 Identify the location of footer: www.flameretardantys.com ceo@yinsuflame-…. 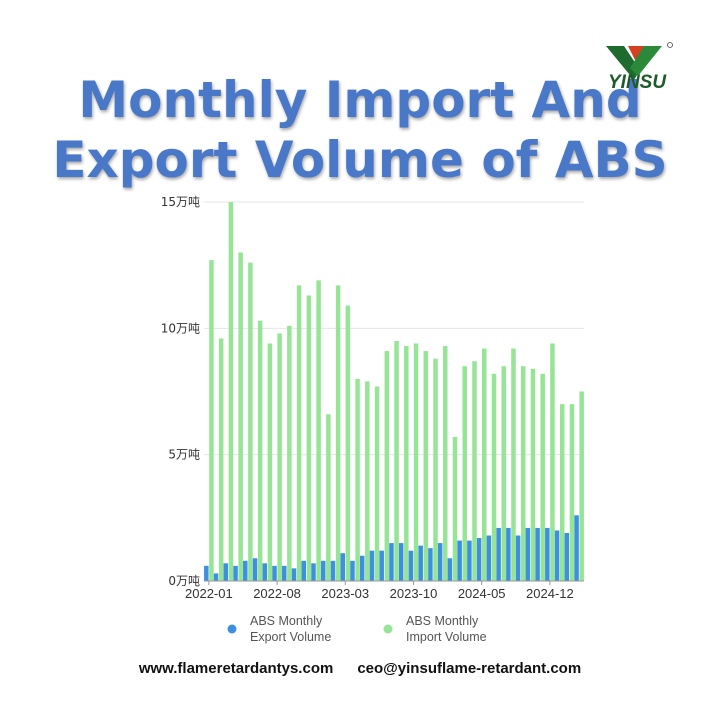
(360, 668).